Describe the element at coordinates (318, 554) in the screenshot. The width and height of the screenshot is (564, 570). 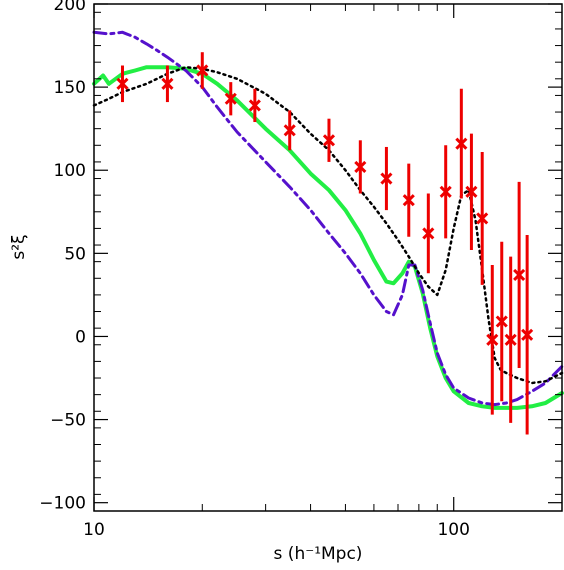
I see `x-axis-label: s (h⁻¹Mpc)` at that location.